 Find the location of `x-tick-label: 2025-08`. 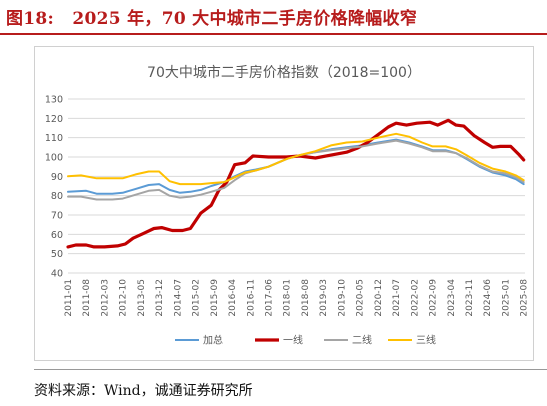

x-tick-label: 2025-08 is located at coordinates (525, 298).